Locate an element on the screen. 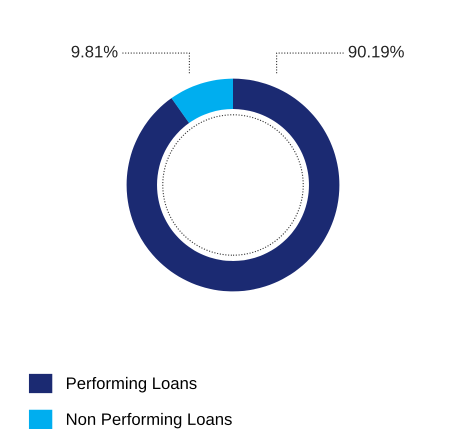 The height and width of the screenshot is (444, 465). legend-label: Non Performing Loans is located at coordinates (149, 420).